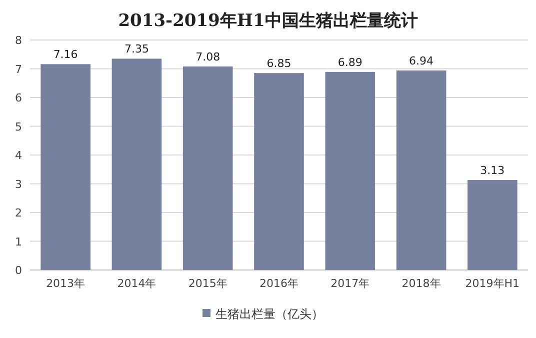 The height and width of the screenshot is (338, 536). Describe the element at coordinates (208, 283) in the screenshot. I see `x-tick-label: 2015年` at that location.